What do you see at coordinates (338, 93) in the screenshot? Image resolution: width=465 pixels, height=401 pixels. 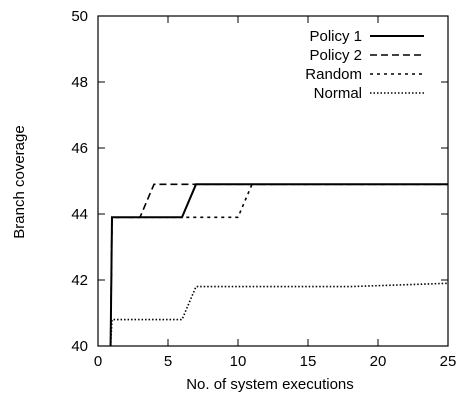 I see `legend-label: Normal` at bounding box center [338, 93].